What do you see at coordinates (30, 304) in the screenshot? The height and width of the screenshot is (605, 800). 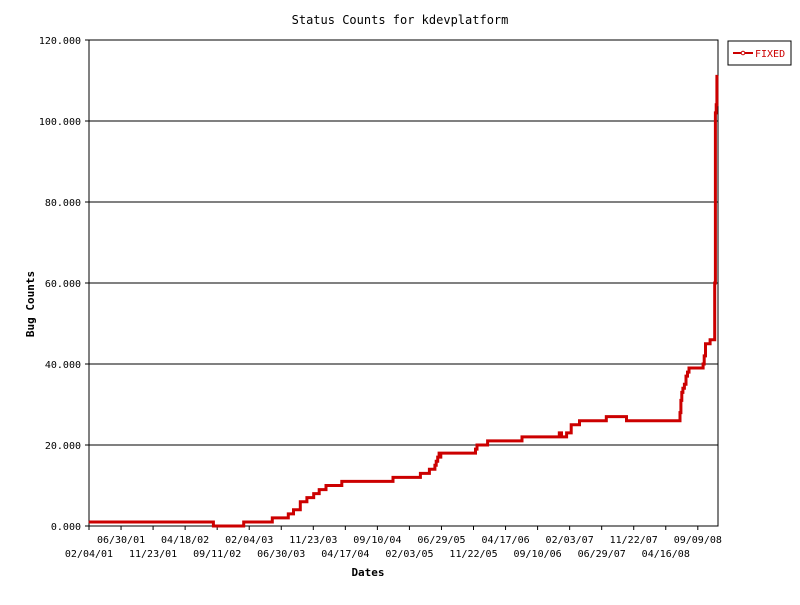 I see `y-axis-title: Bug Counts` at bounding box center [30, 304].